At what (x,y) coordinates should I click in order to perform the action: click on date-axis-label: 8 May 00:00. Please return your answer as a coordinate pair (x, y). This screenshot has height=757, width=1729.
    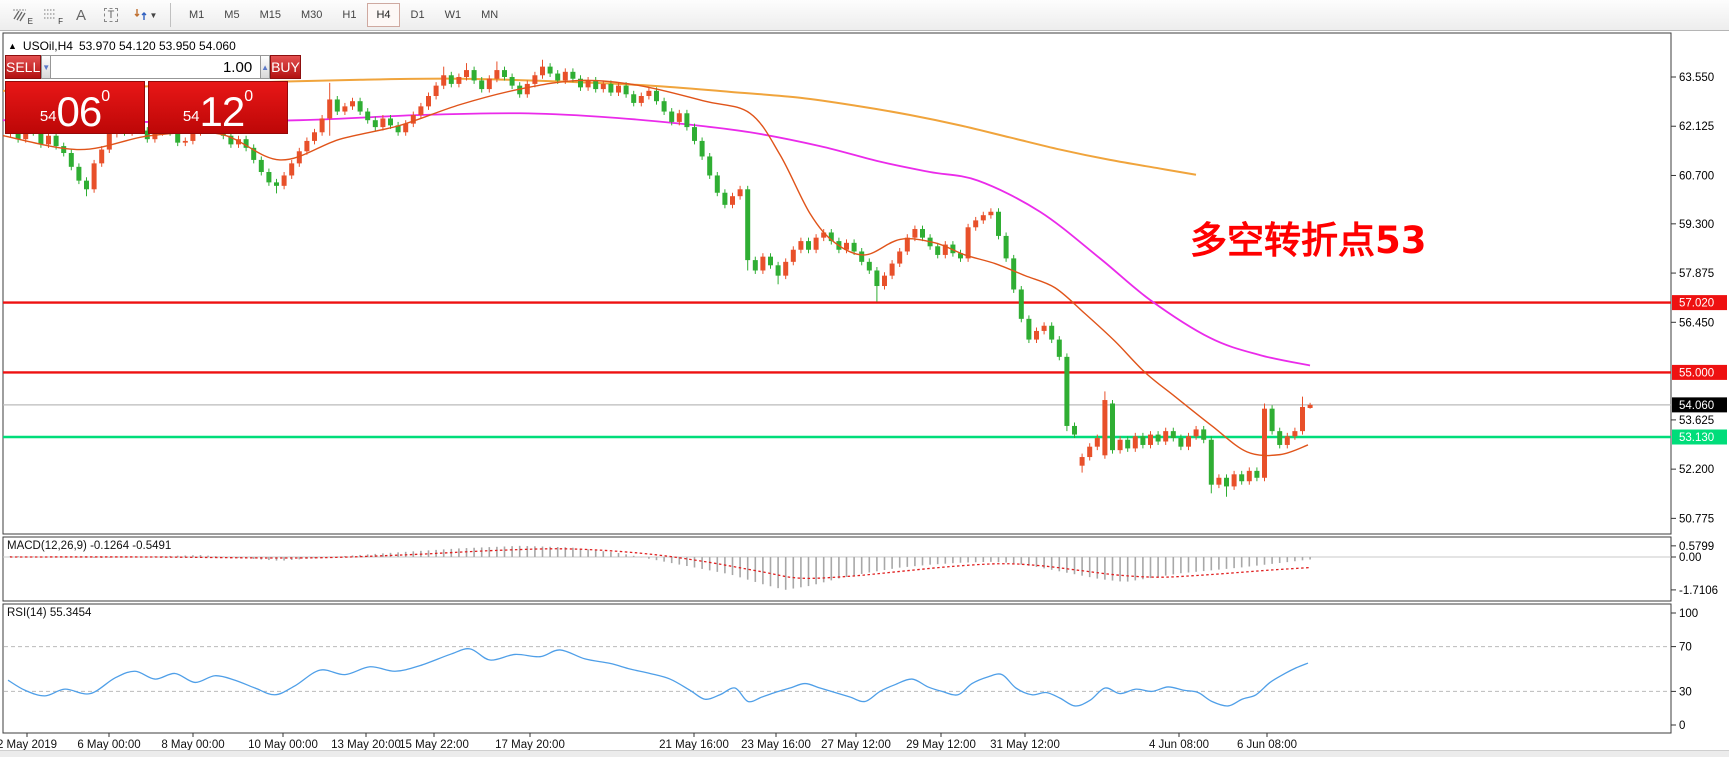
    Looking at the image, I should click on (192, 745).